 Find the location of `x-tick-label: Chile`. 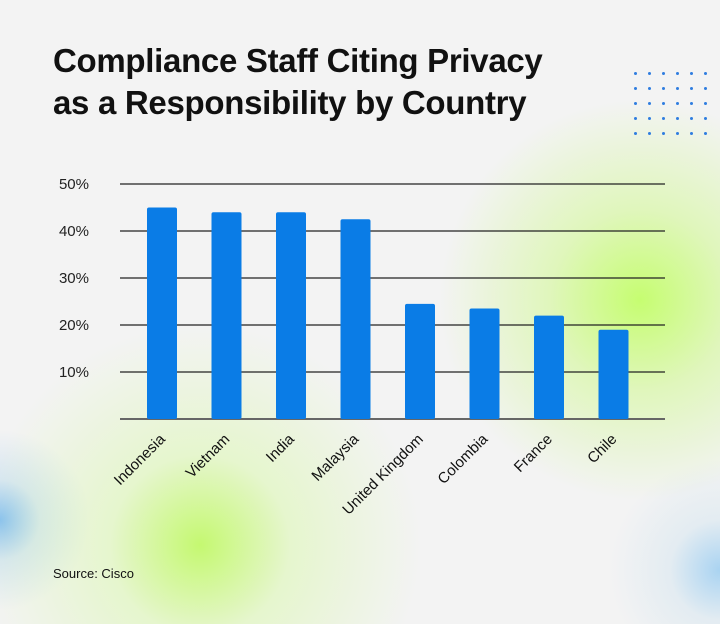

x-tick-label: Chile is located at coordinates (602, 449).